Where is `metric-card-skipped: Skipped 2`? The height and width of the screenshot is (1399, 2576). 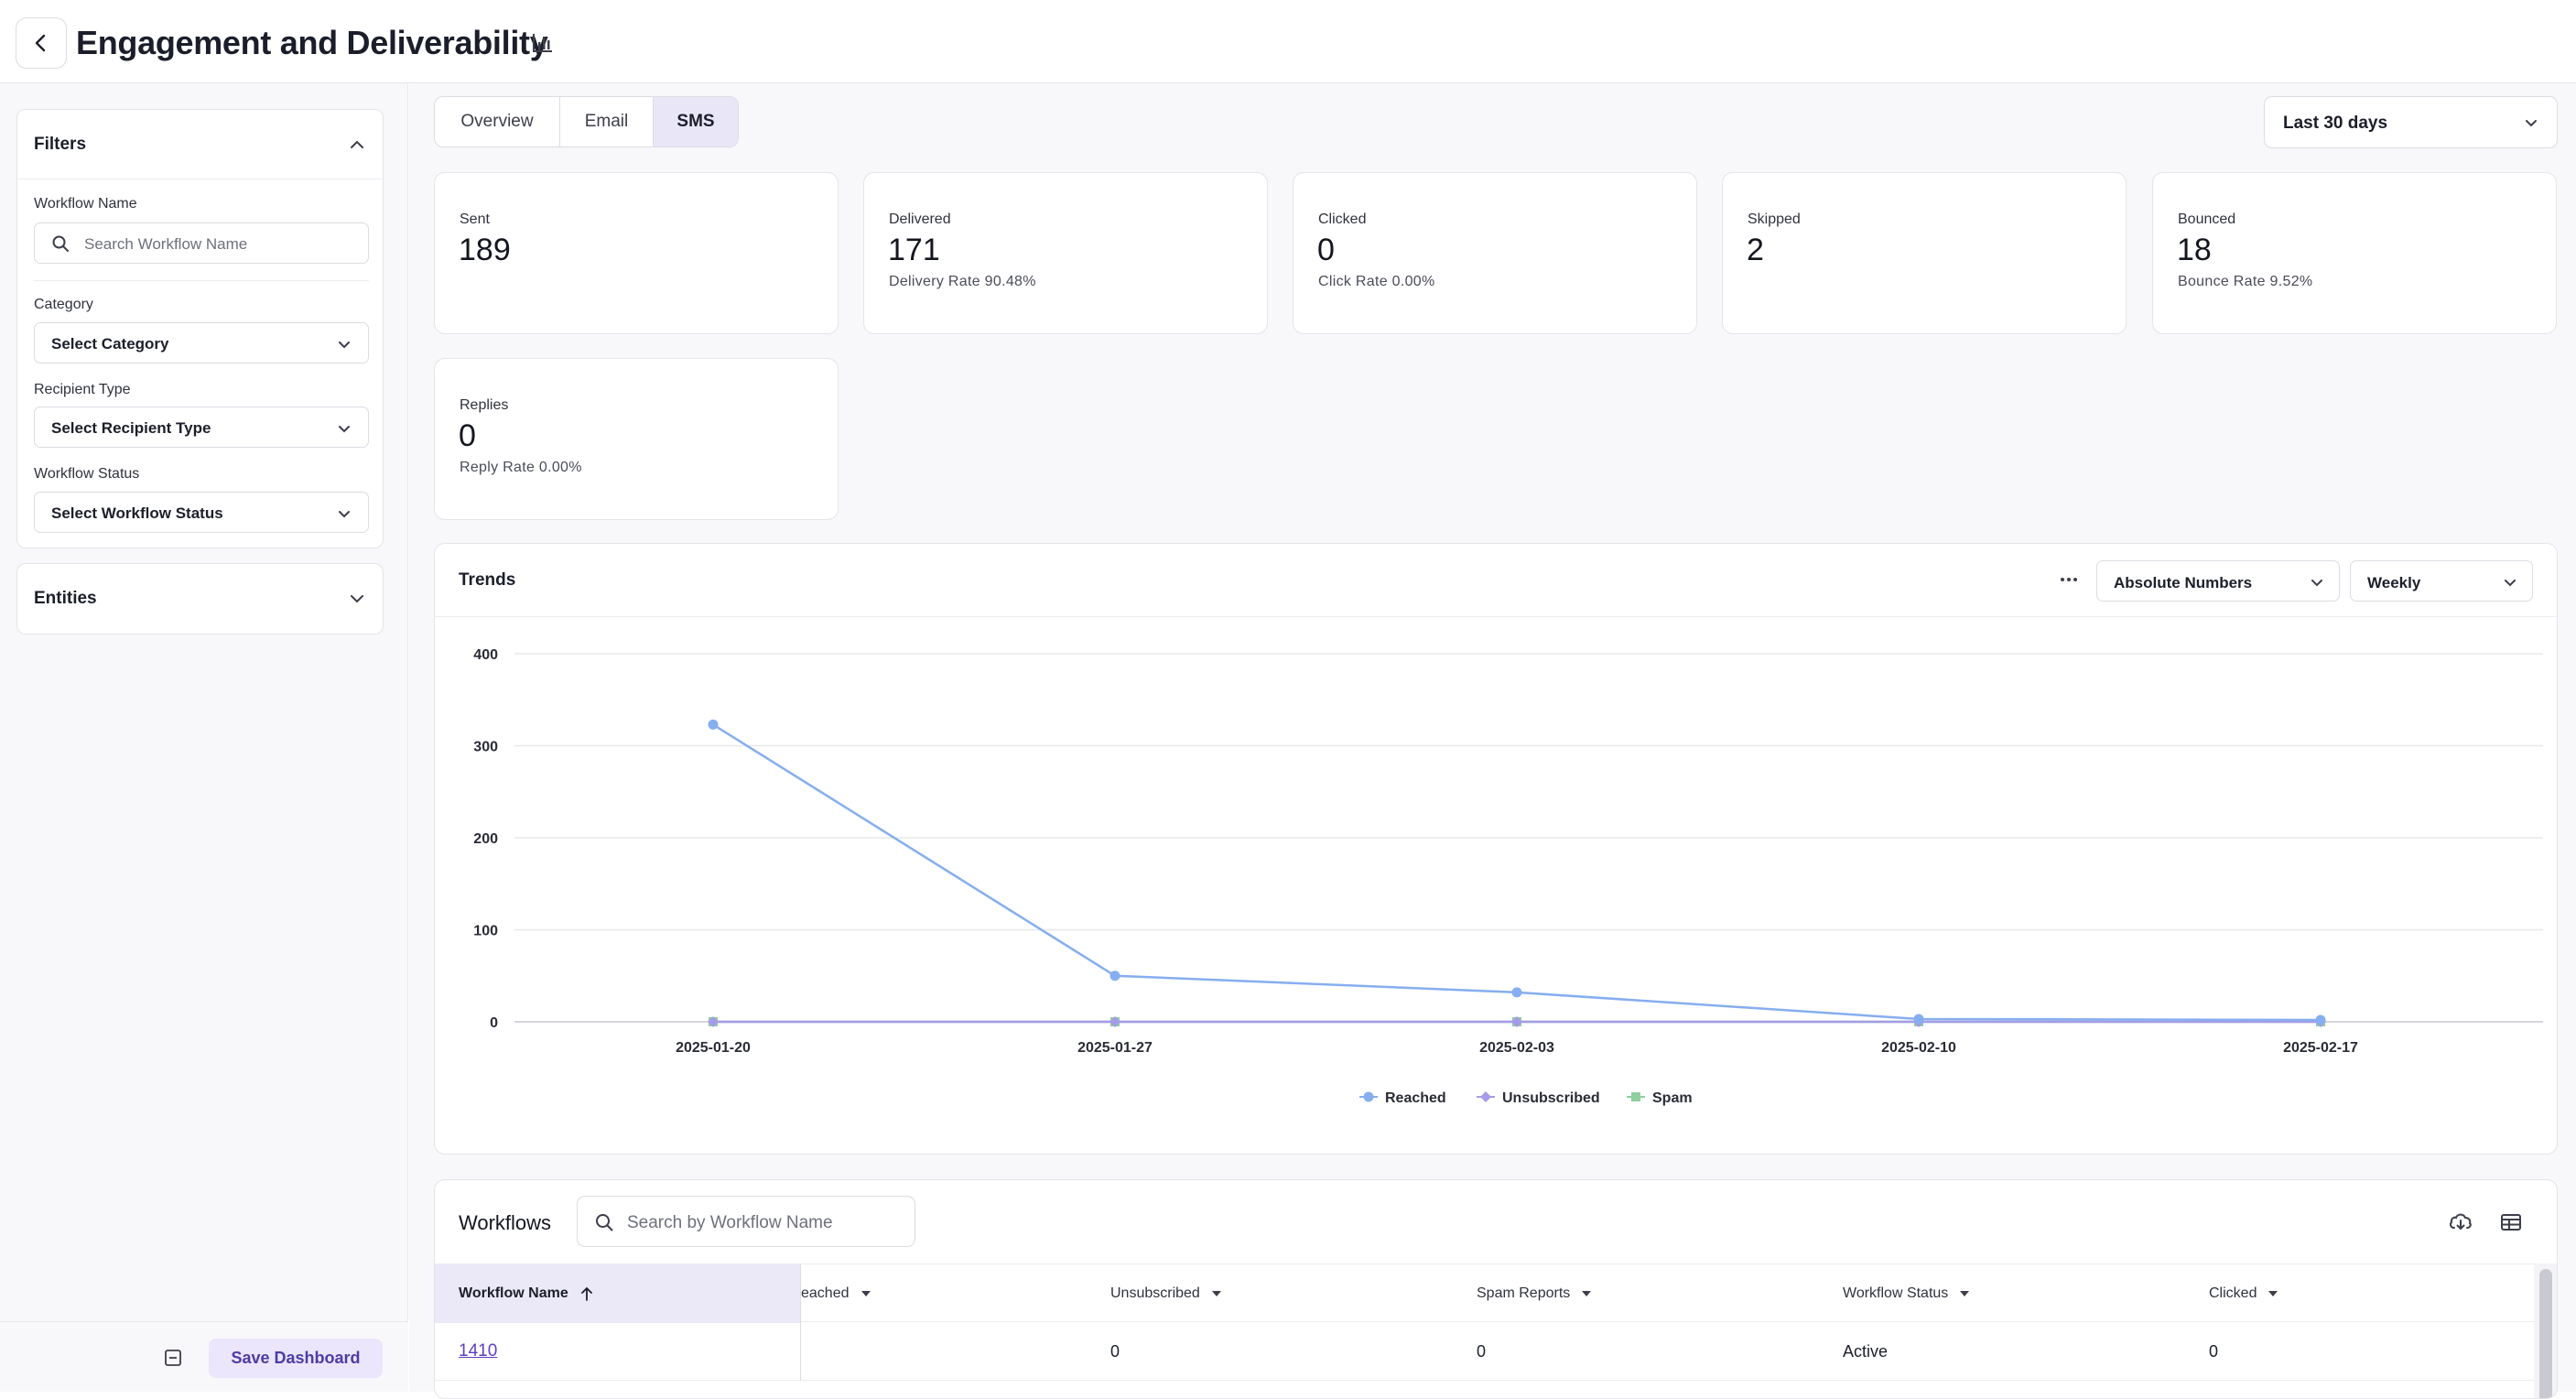 metric-card-skipped: Skipped 2 is located at coordinates (1925, 253).